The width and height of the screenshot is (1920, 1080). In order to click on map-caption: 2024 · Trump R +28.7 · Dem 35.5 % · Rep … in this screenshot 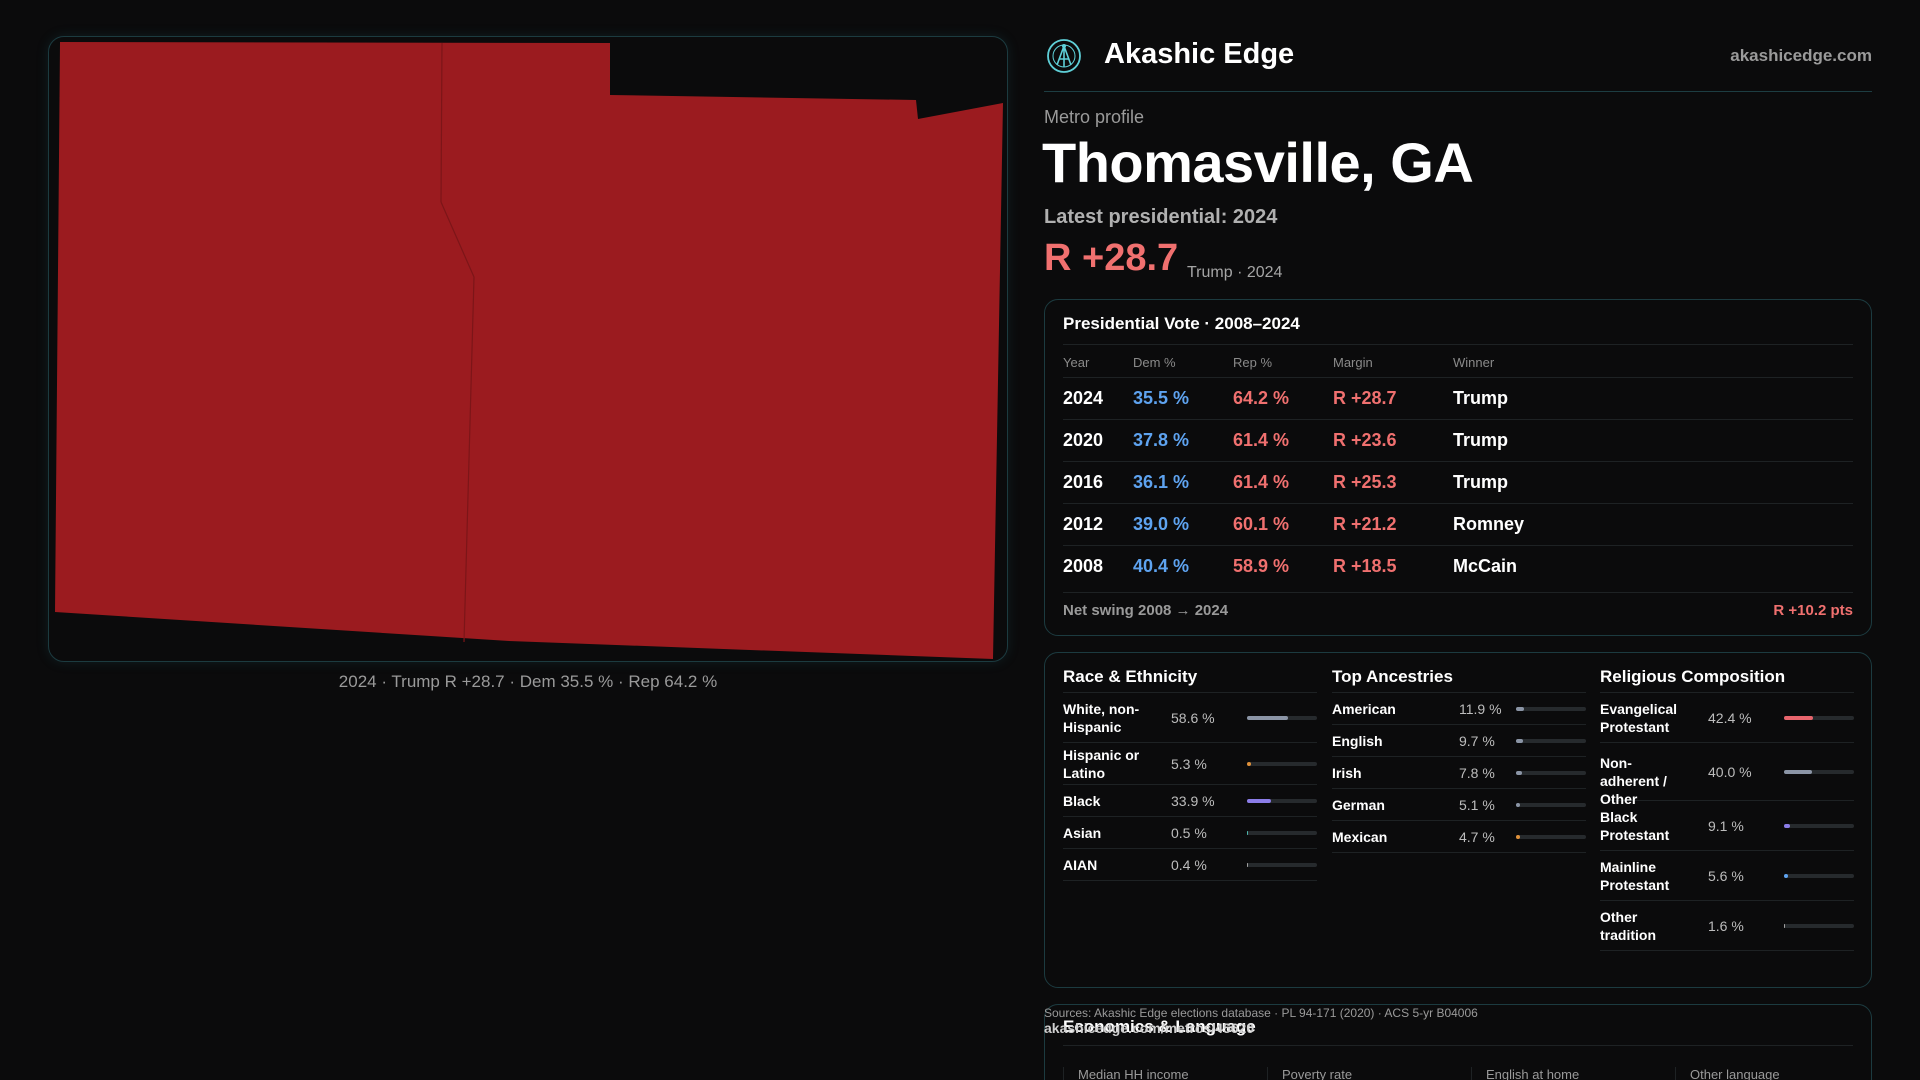, I will do `click(528, 681)`.